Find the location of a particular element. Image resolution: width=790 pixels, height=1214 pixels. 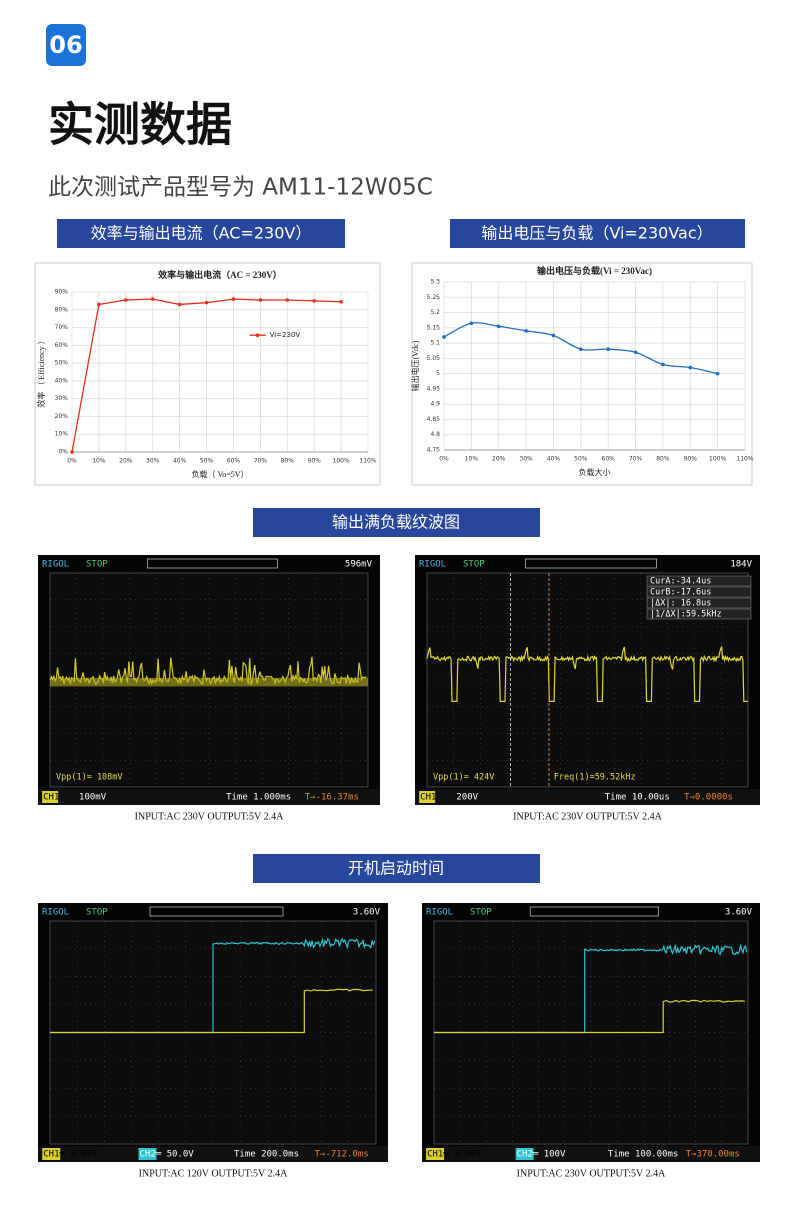

y-tick-label: 5.15 is located at coordinates (434, 327).